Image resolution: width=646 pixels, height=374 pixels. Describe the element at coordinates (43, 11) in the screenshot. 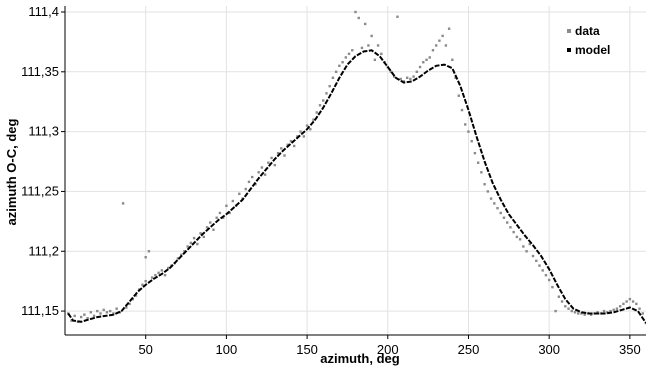

I see `y-tick-label: 111,4` at that location.